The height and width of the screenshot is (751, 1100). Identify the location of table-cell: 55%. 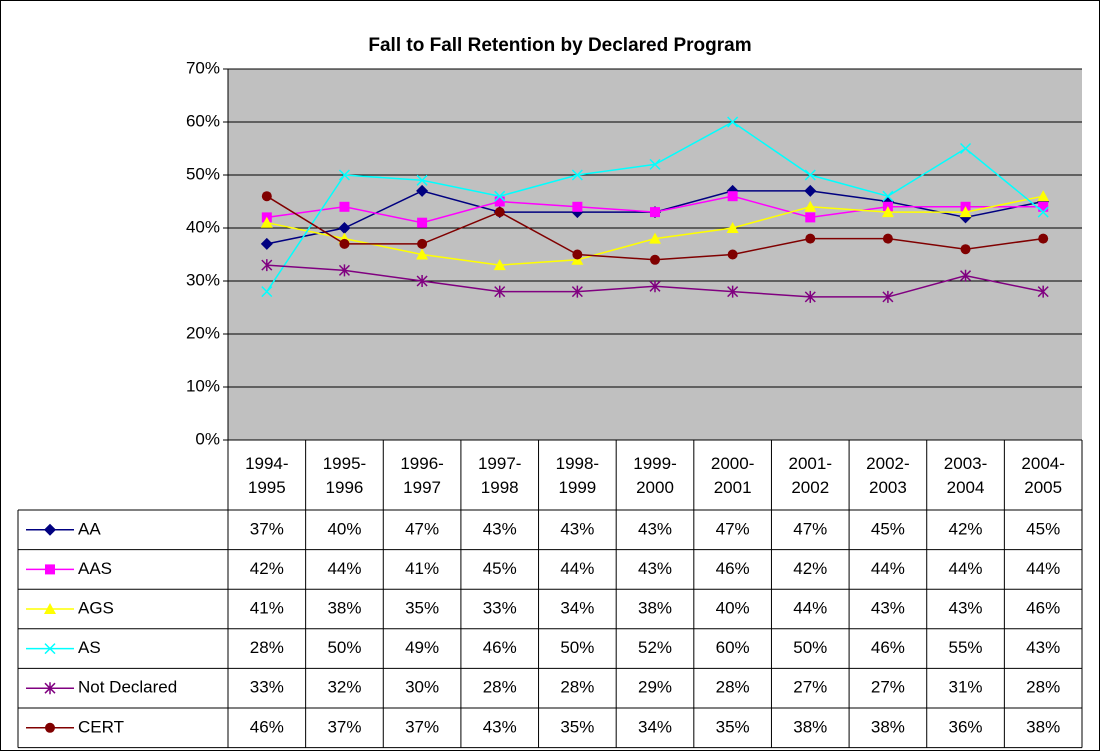
(966, 647).